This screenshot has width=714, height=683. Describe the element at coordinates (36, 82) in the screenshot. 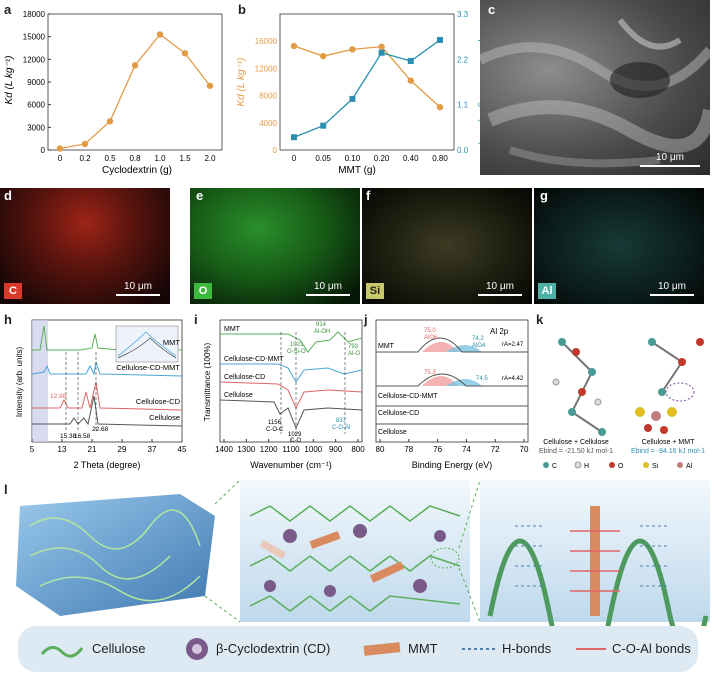

I see `chart-a-ytick-label: 9000` at that location.